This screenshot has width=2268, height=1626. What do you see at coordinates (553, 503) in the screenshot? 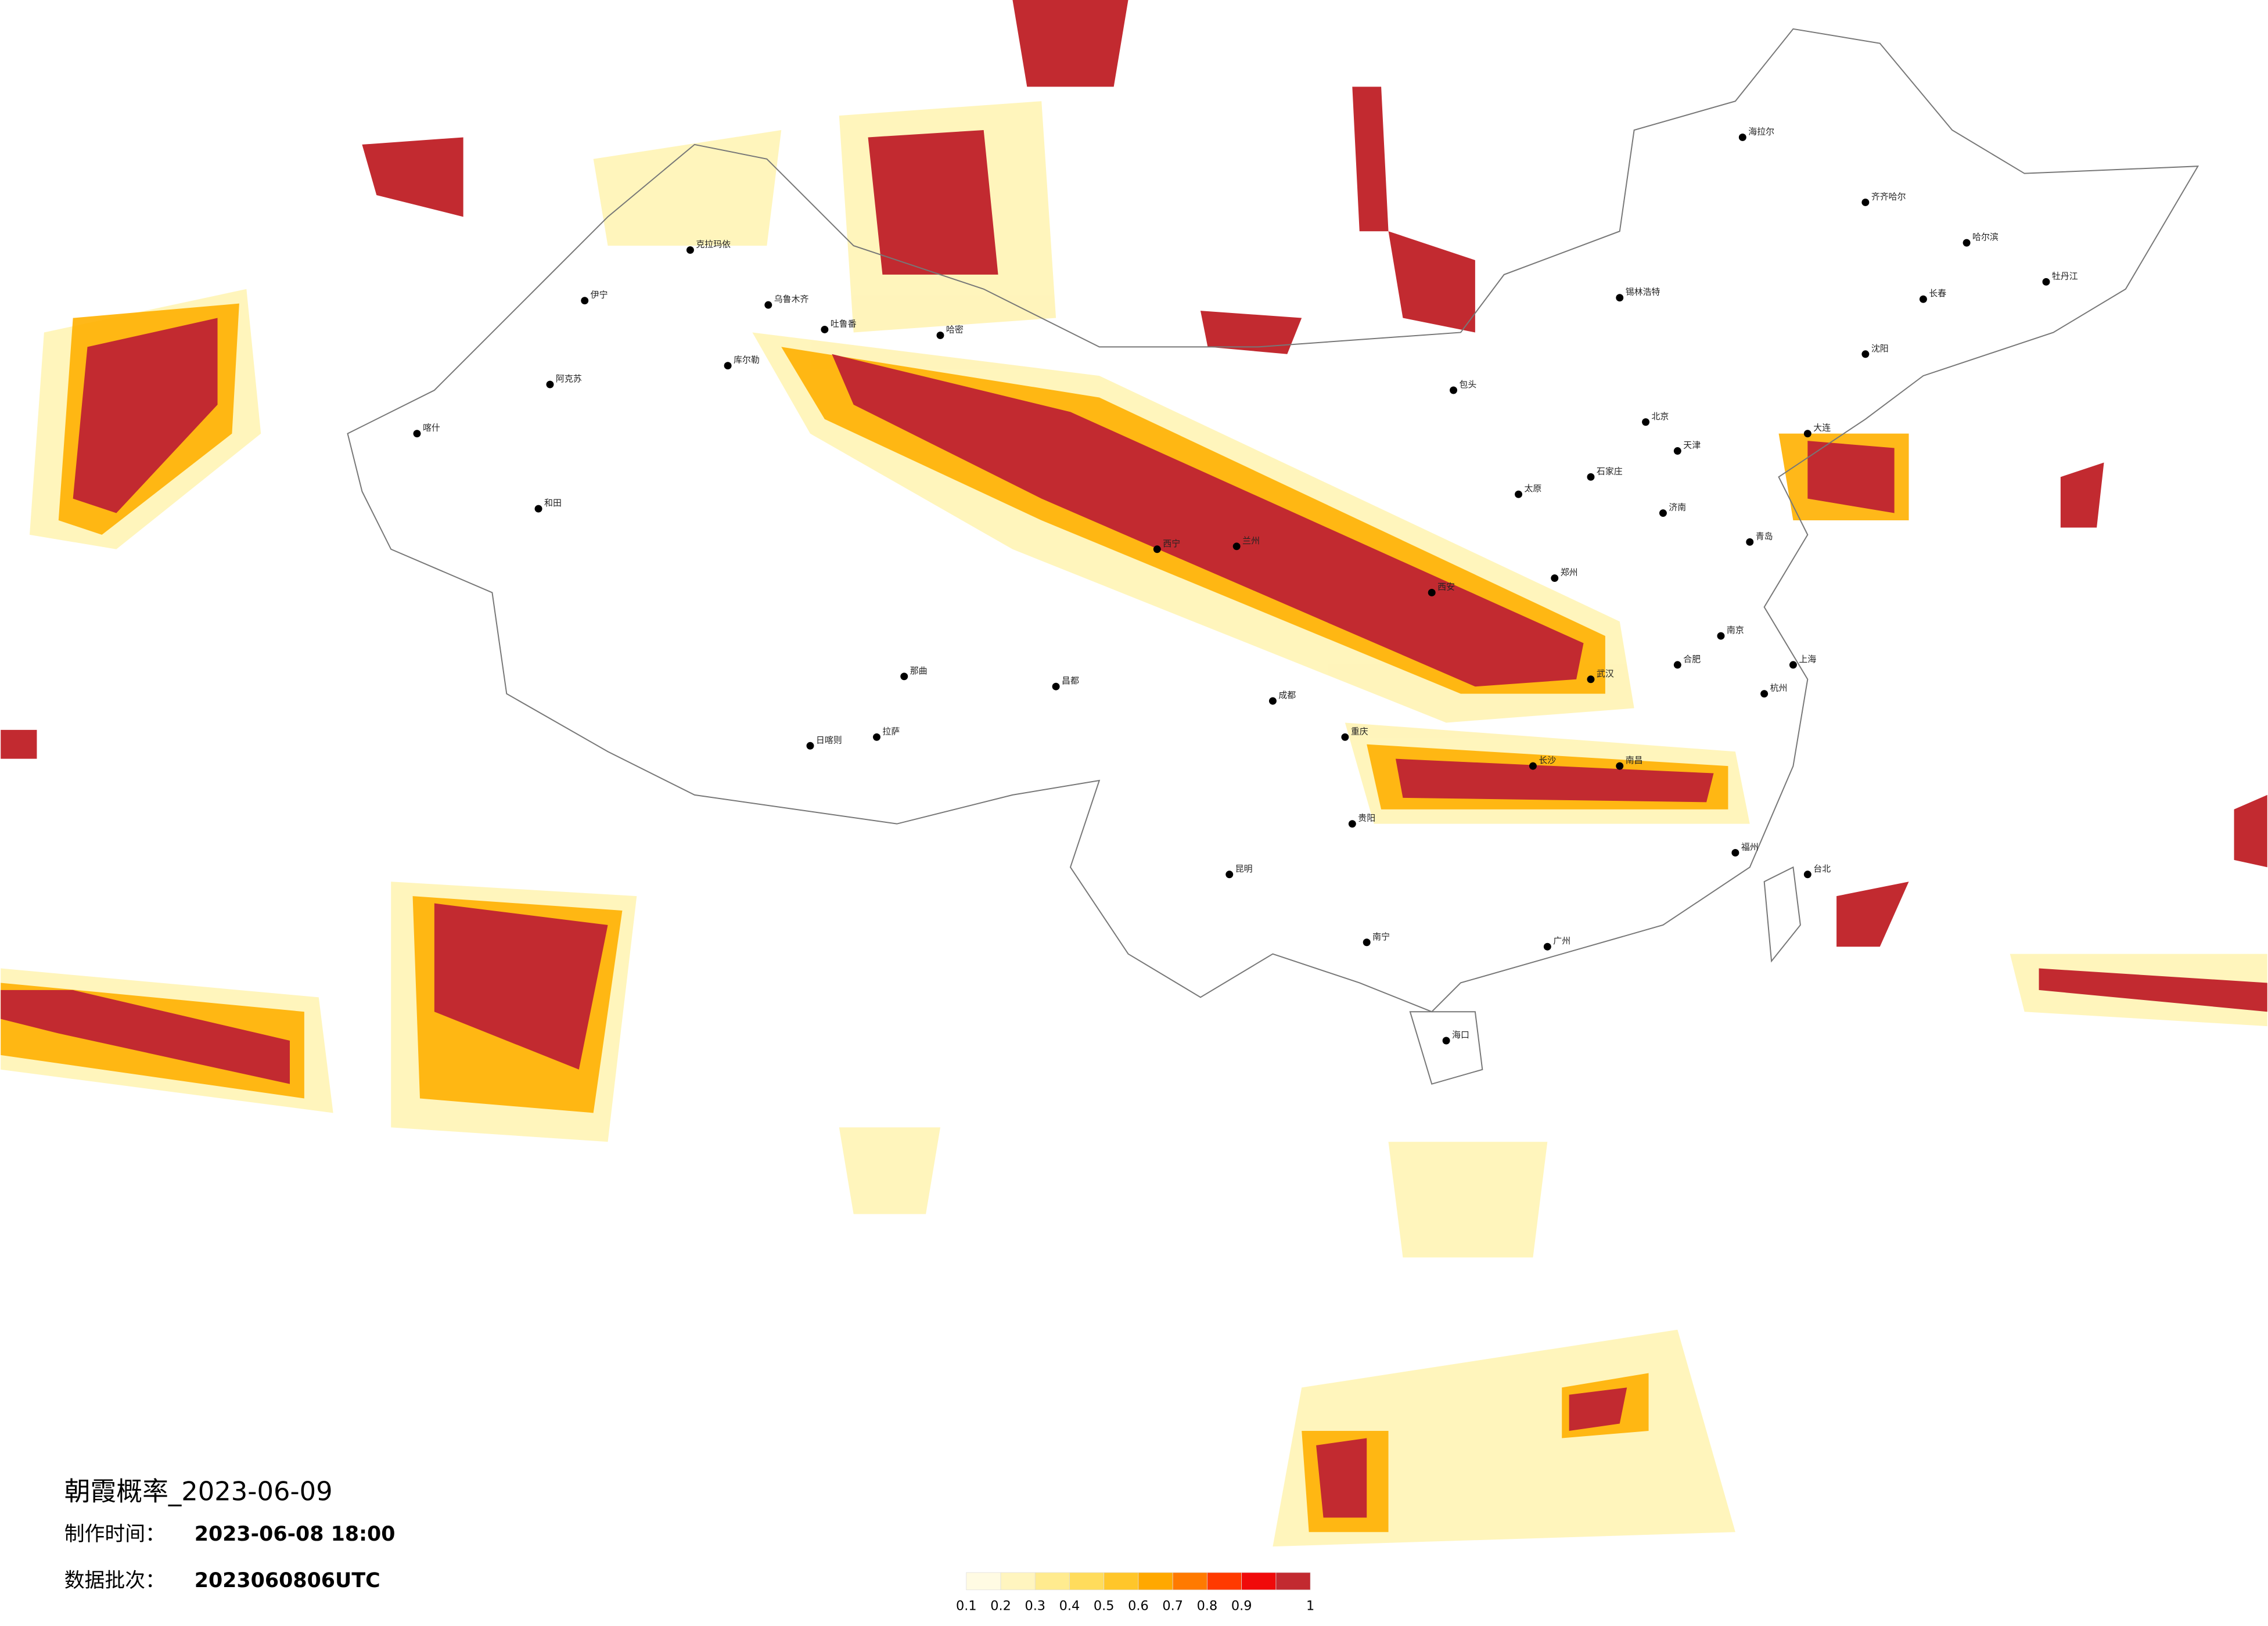
I see `city-label: 和田` at bounding box center [553, 503].